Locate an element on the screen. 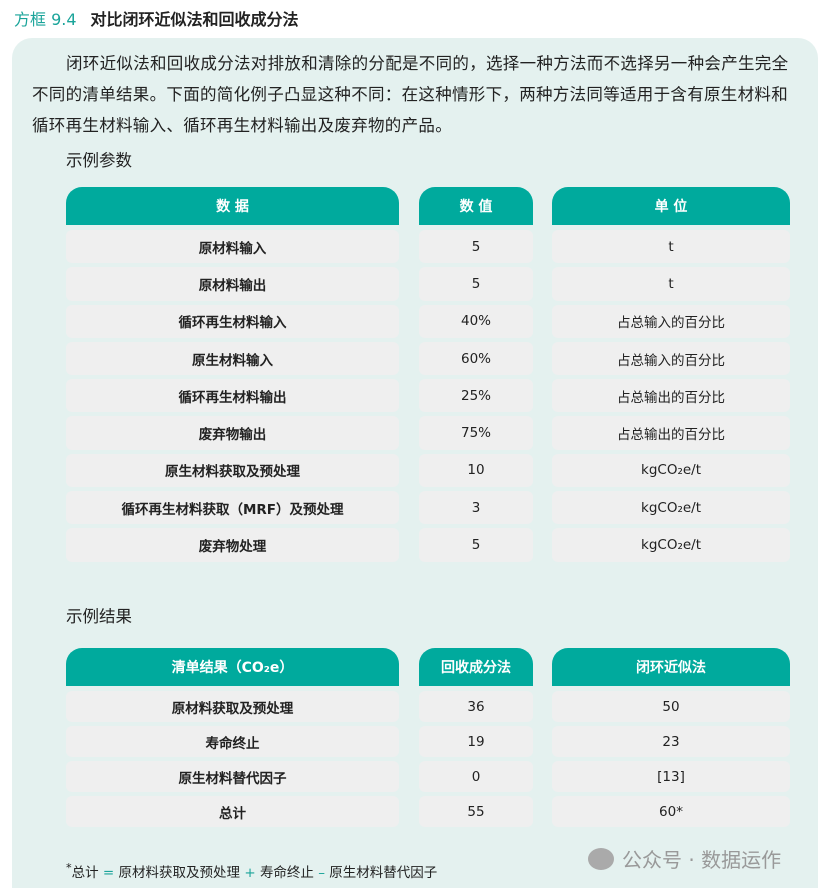 This screenshot has width=826, height=892. table-row: 废弃物处理 5 kgCO₂e/t is located at coordinates (428, 545).